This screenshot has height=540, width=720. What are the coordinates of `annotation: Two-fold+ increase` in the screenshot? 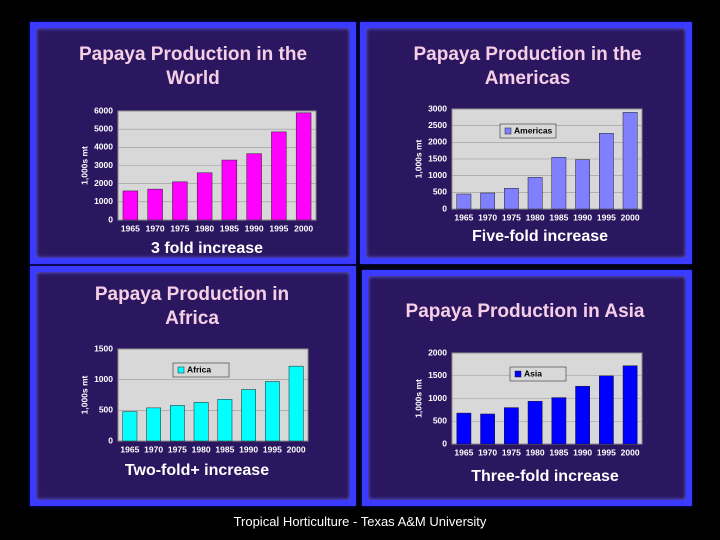 It's located at (197, 470).